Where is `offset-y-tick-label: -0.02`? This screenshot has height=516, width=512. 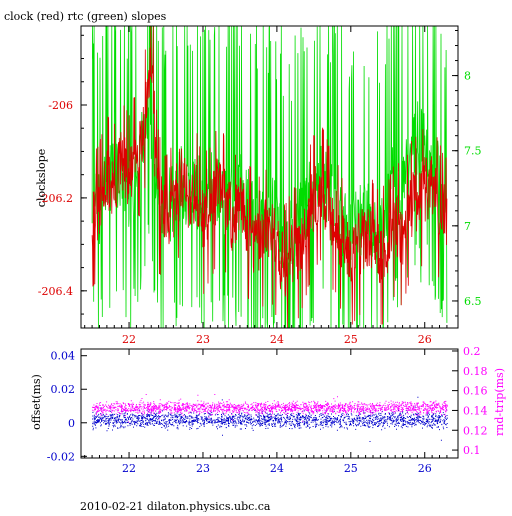
offset-y-tick-label: -0.02 is located at coordinates (61, 456).